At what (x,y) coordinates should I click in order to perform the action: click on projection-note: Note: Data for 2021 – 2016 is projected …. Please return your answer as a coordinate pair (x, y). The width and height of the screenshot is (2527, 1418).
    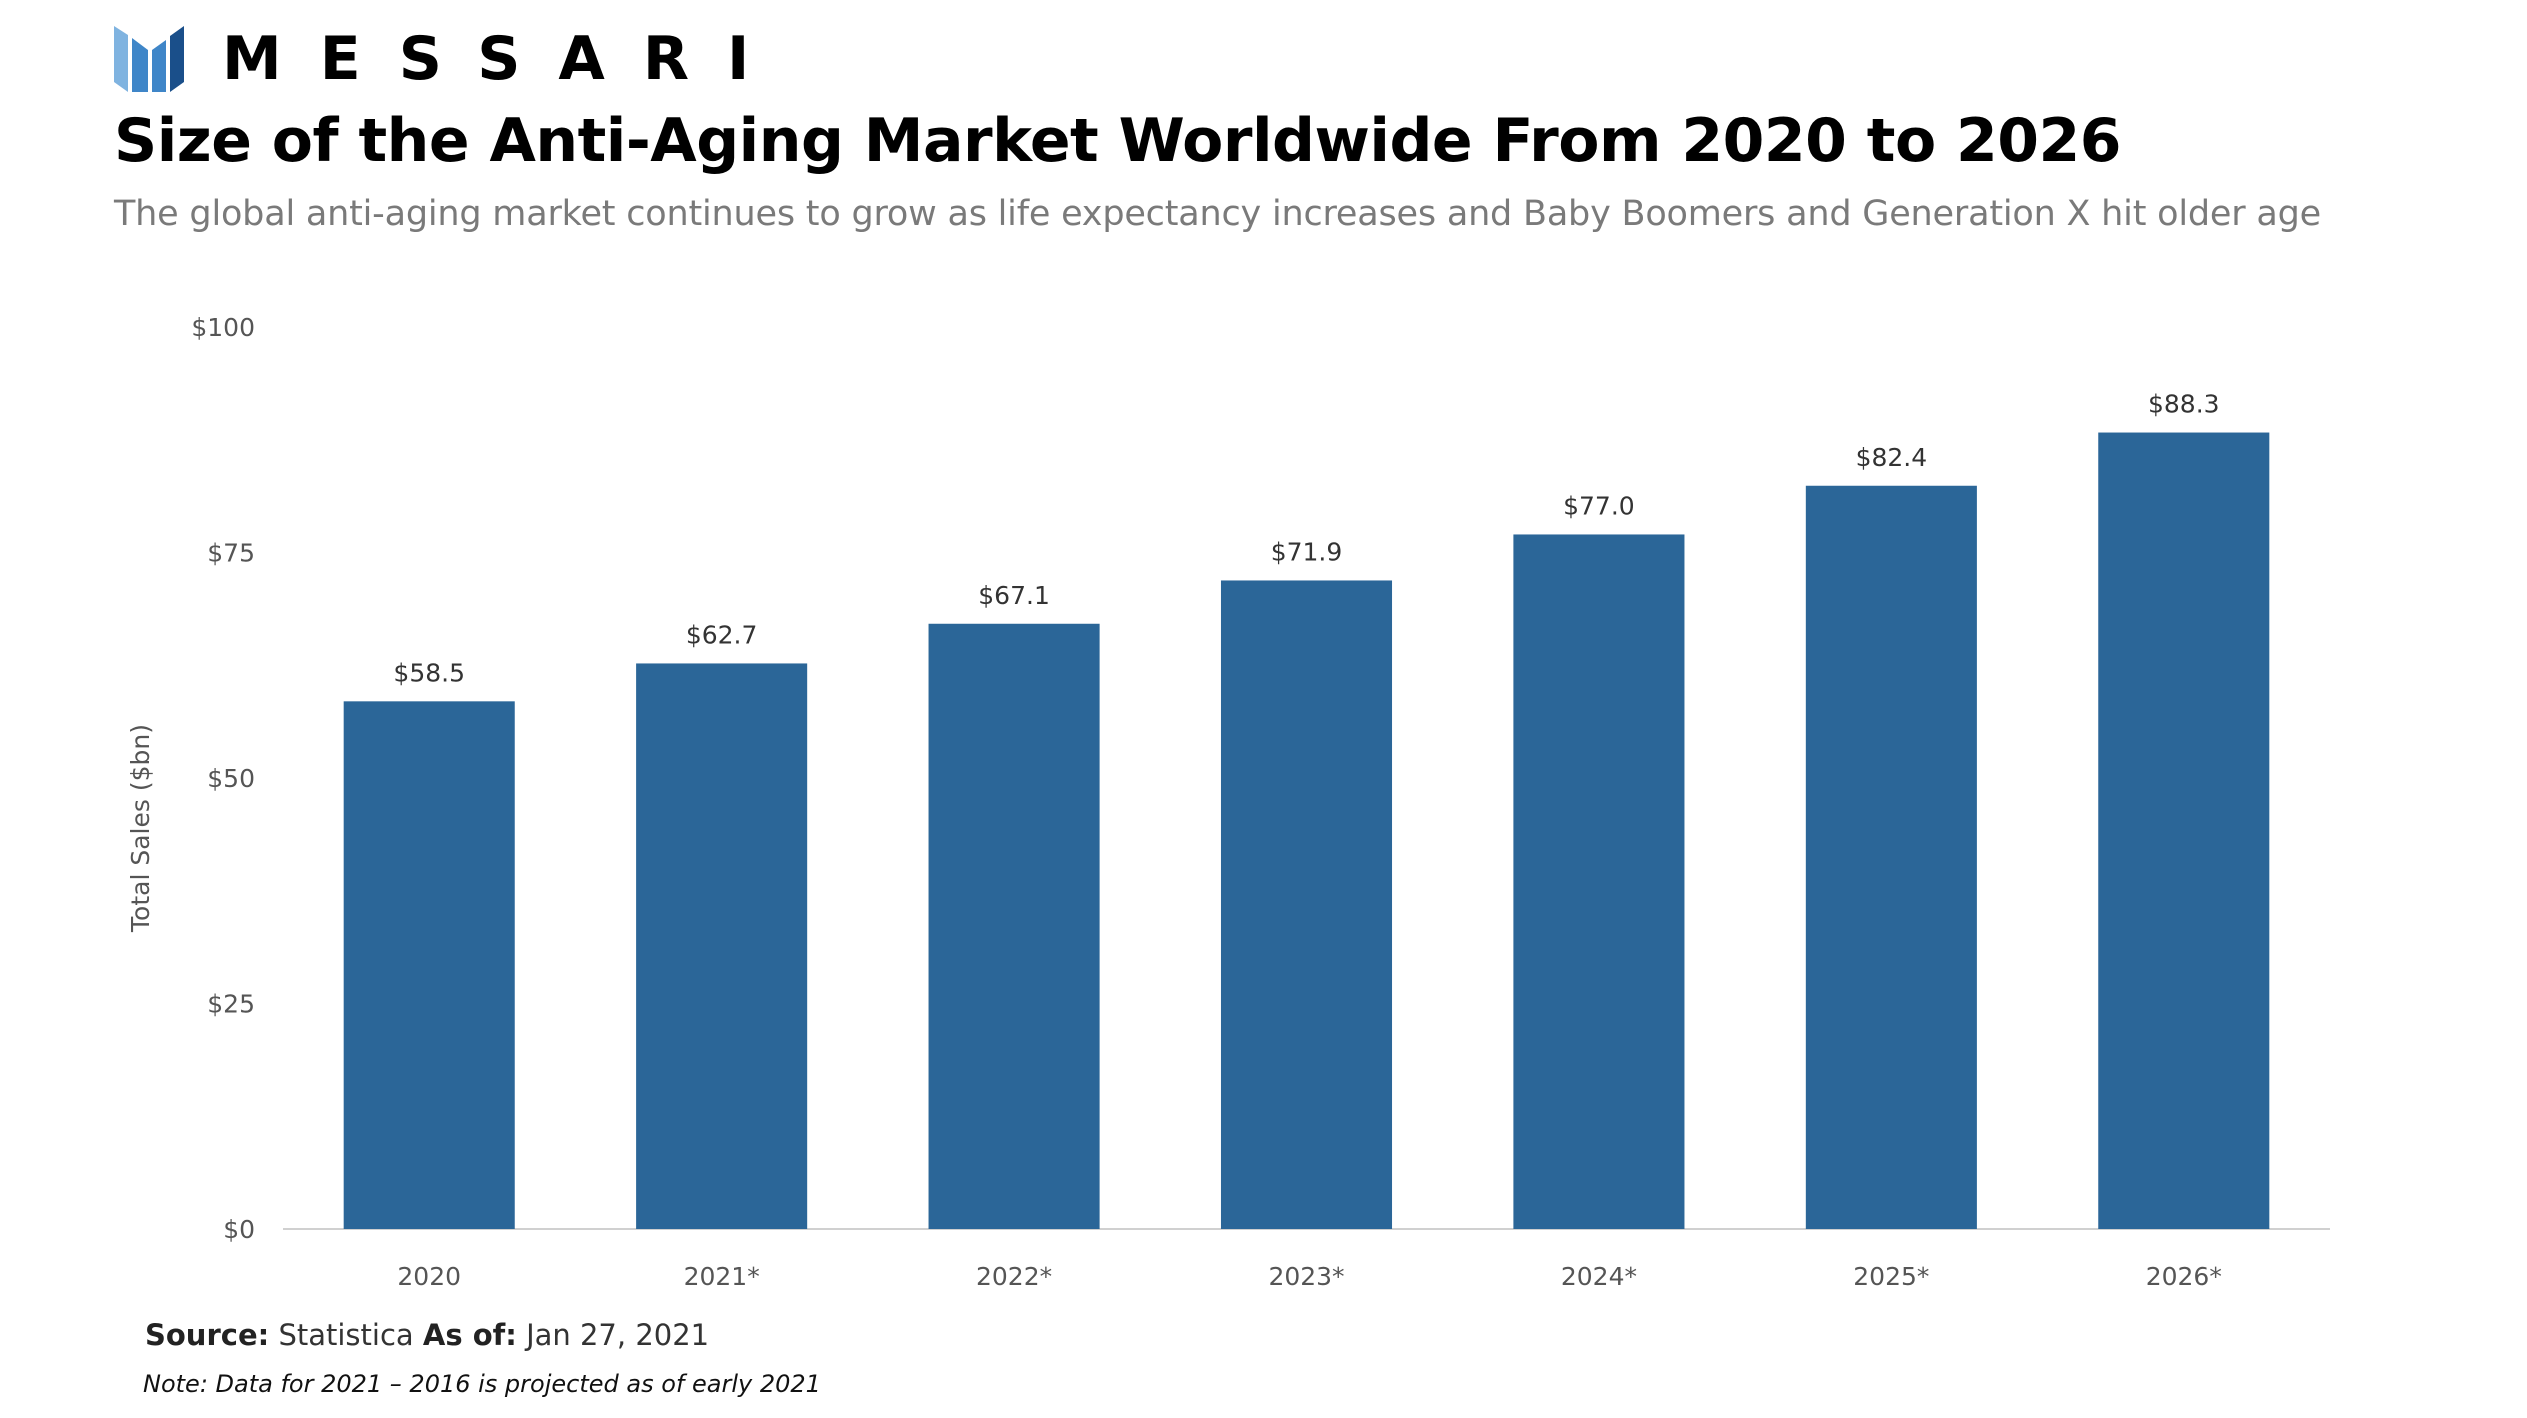
    Looking at the image, I should click on (482, 1384).